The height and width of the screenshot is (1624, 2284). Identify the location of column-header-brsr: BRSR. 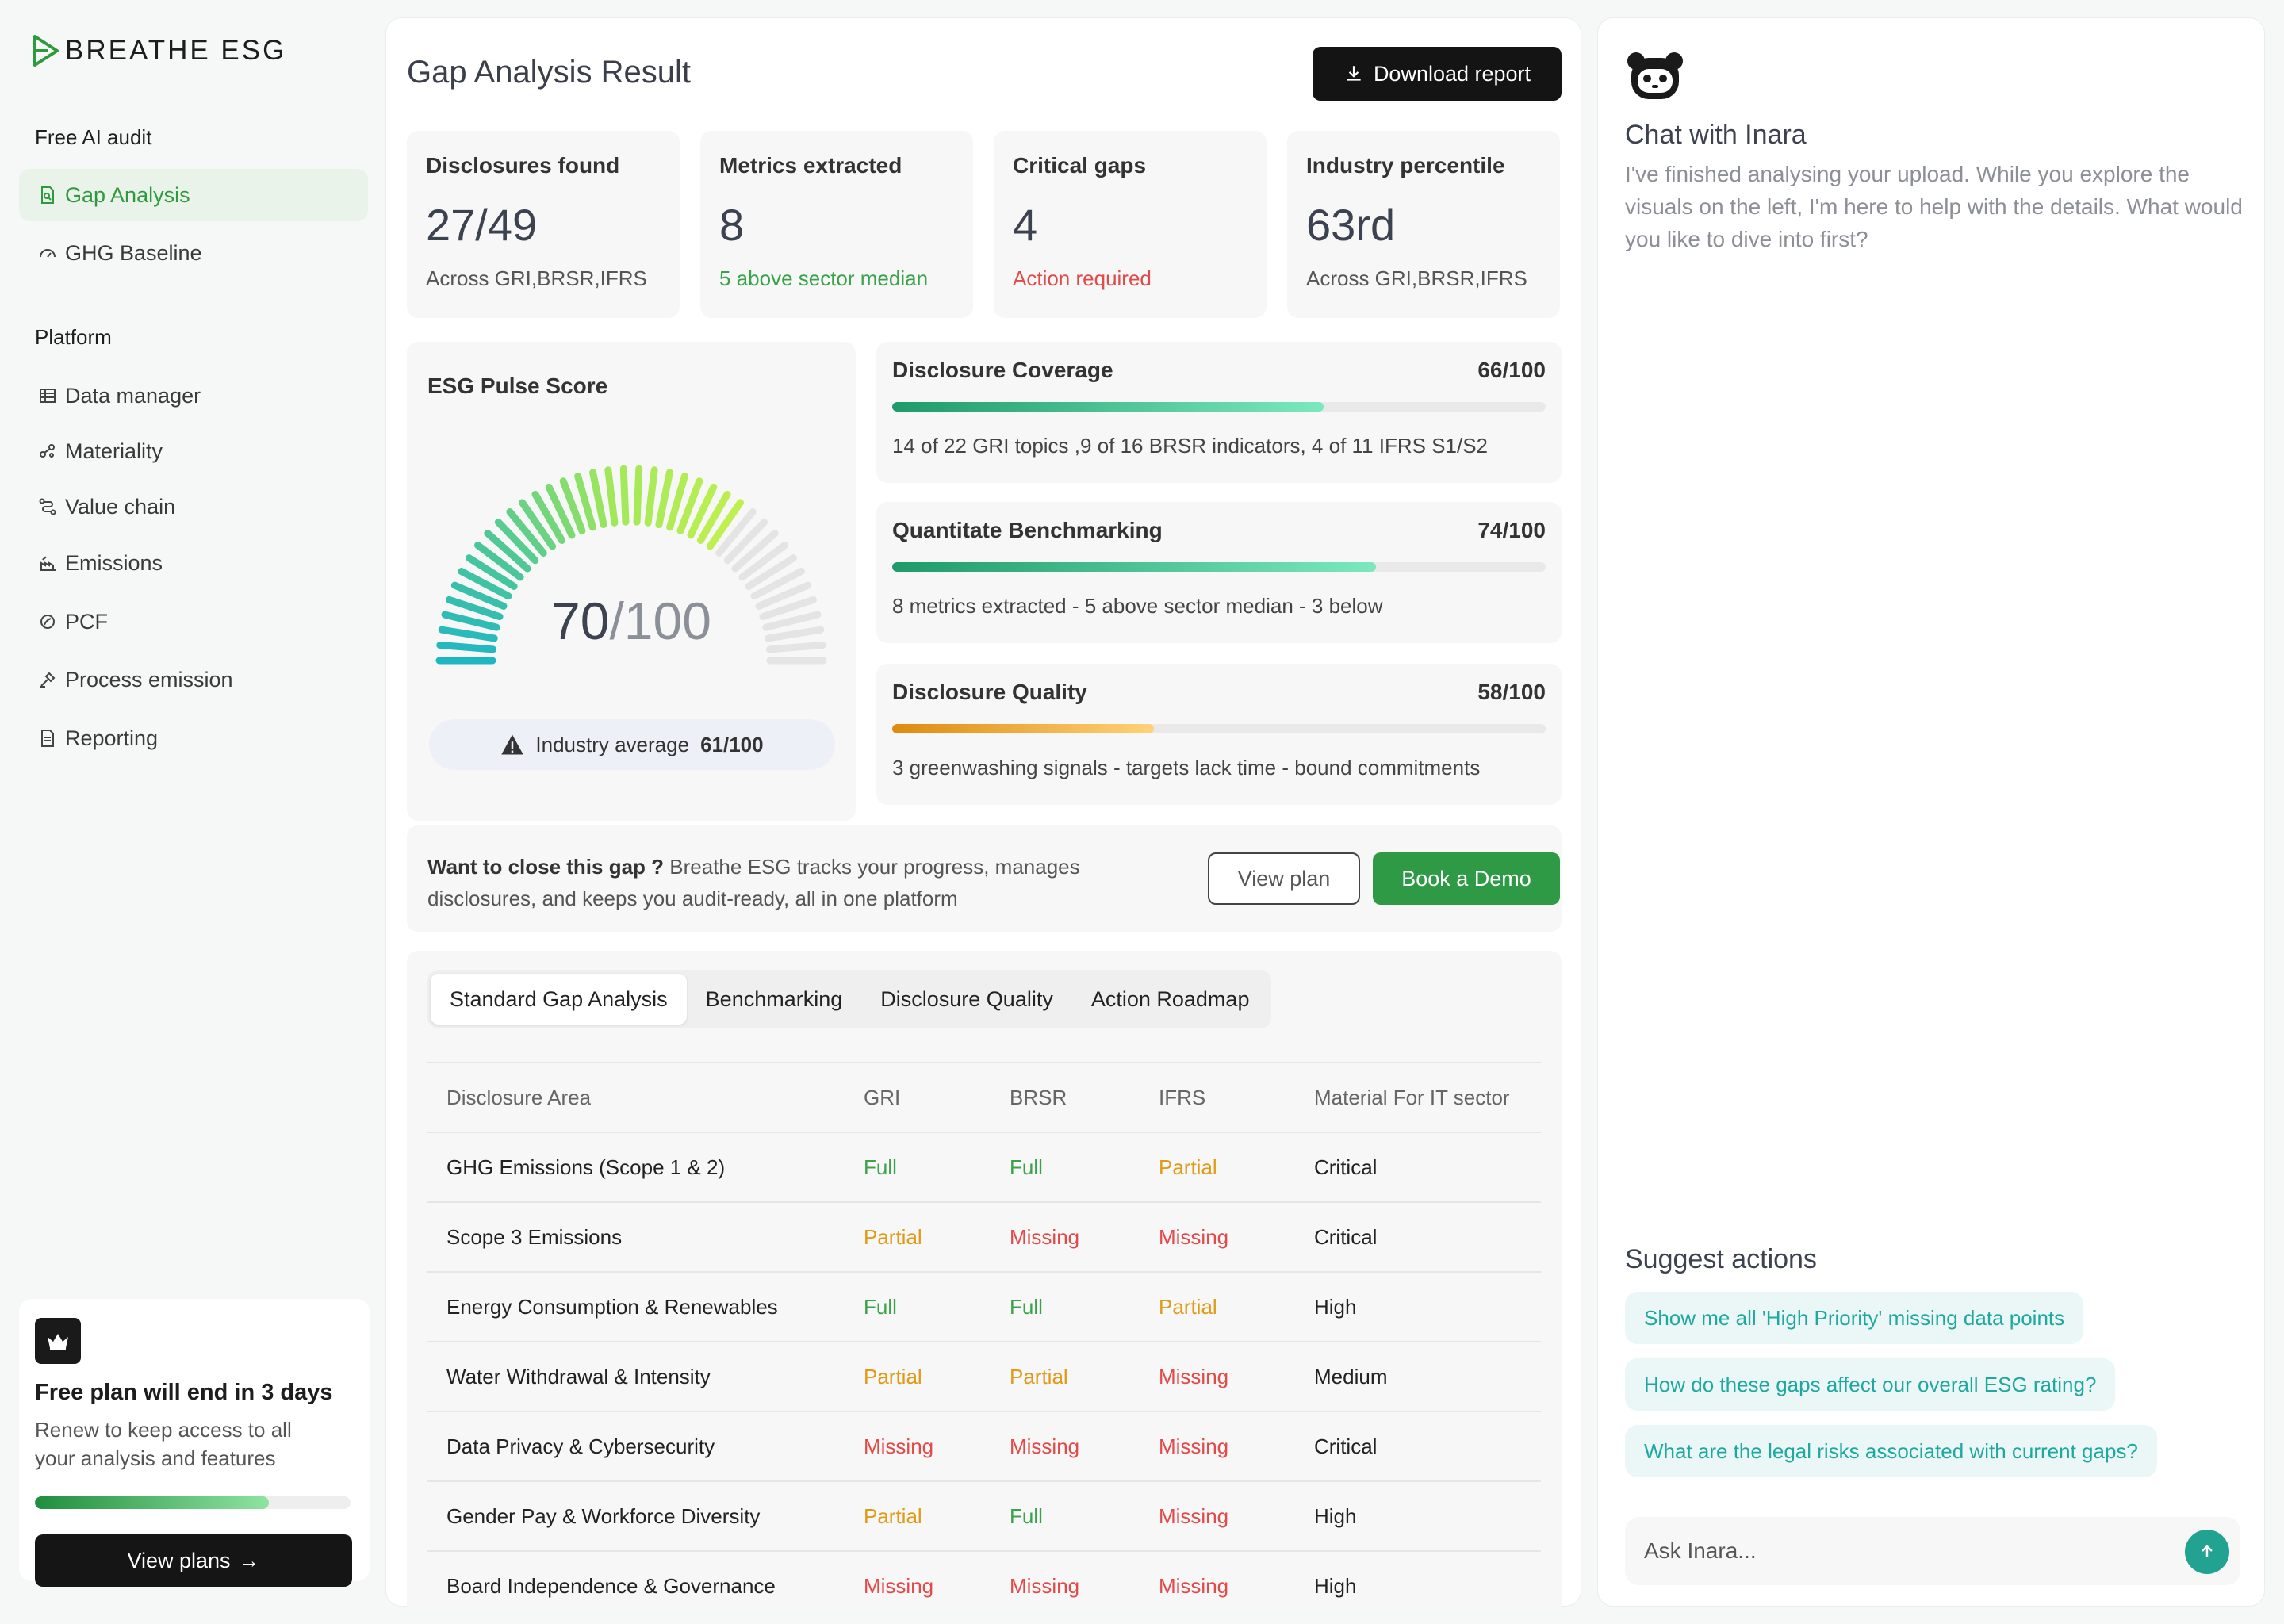
(1065, 1097).